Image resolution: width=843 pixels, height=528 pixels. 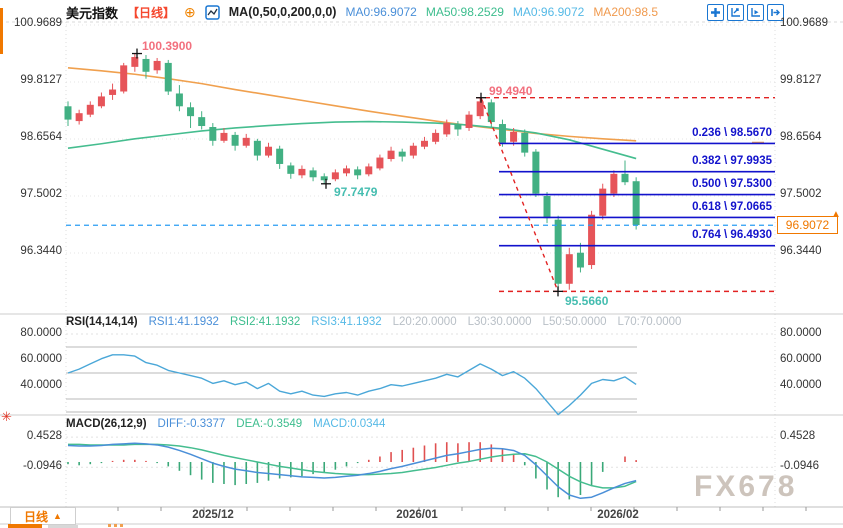 I want to click on add-indicator-icon: ⊕, so click(x=190, y=12).